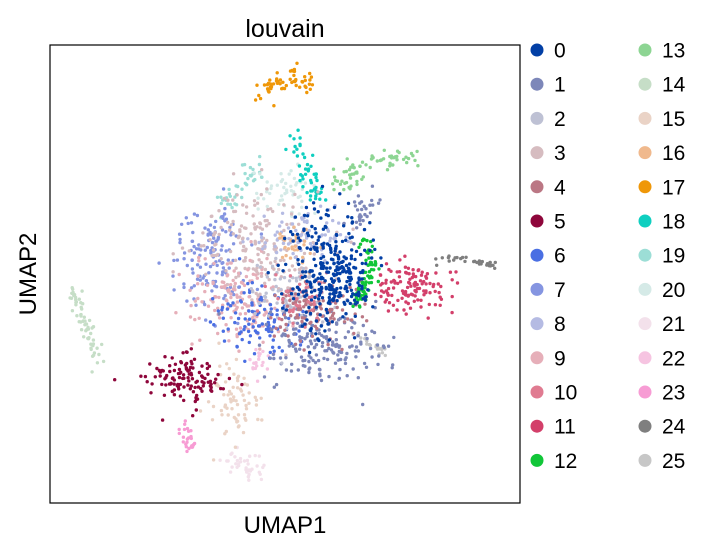 Image resolution: width=717 pixels, height=556 pixels. Describe the element at coordinates (661, 187) in the screenshot. I see `legend-item-17: 17` at that location.